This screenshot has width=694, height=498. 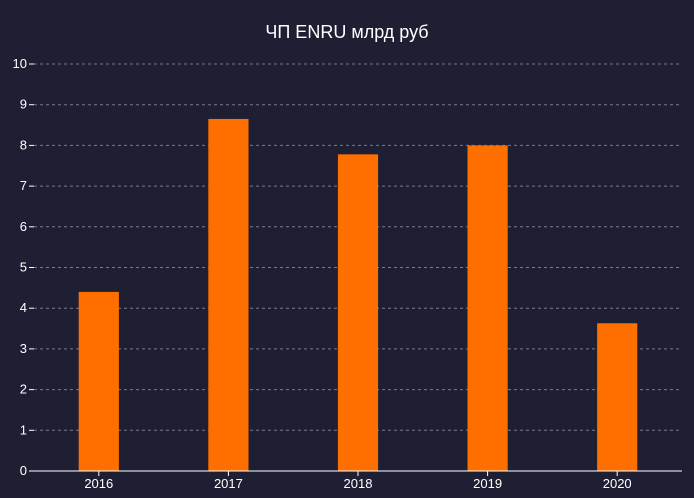 What do you see at coordinates (20, 63) in the screenshot?
I see `y-tick-label-10: 10` at bounding box center [20, 63].